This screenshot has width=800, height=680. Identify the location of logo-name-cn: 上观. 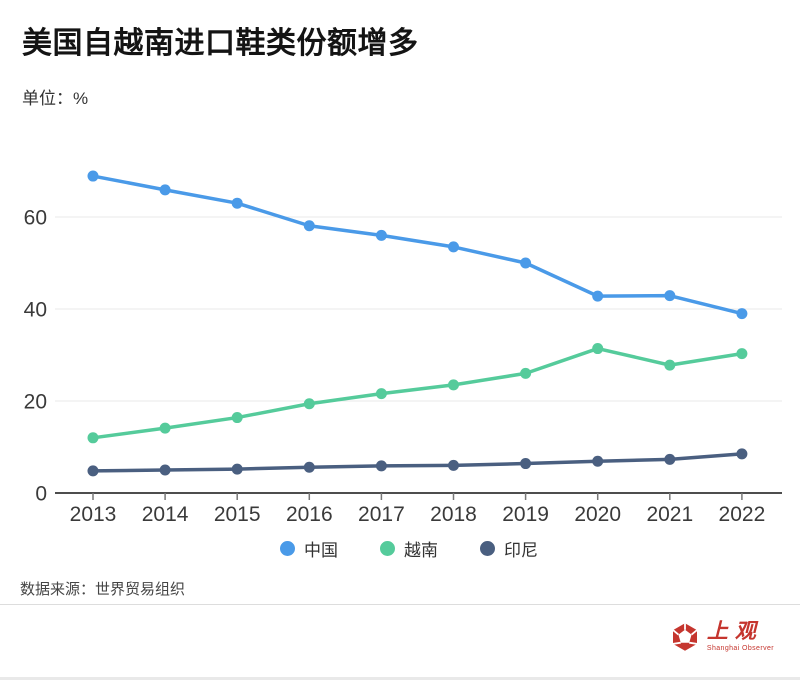
(734, 631).